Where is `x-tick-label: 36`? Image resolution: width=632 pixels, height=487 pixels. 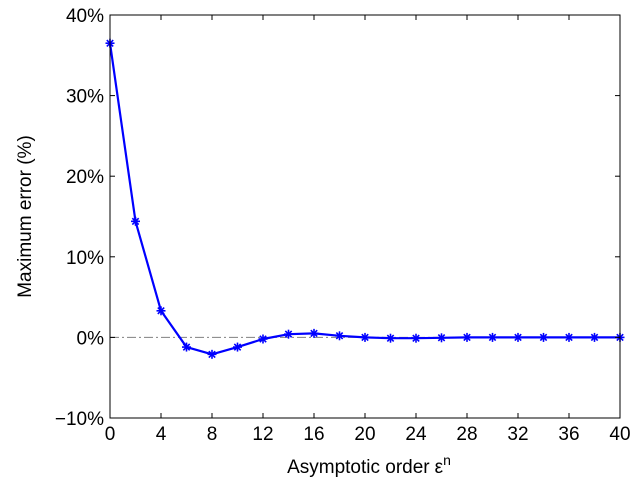
x-tick-label: 36 is located at coordinates (568, 434).